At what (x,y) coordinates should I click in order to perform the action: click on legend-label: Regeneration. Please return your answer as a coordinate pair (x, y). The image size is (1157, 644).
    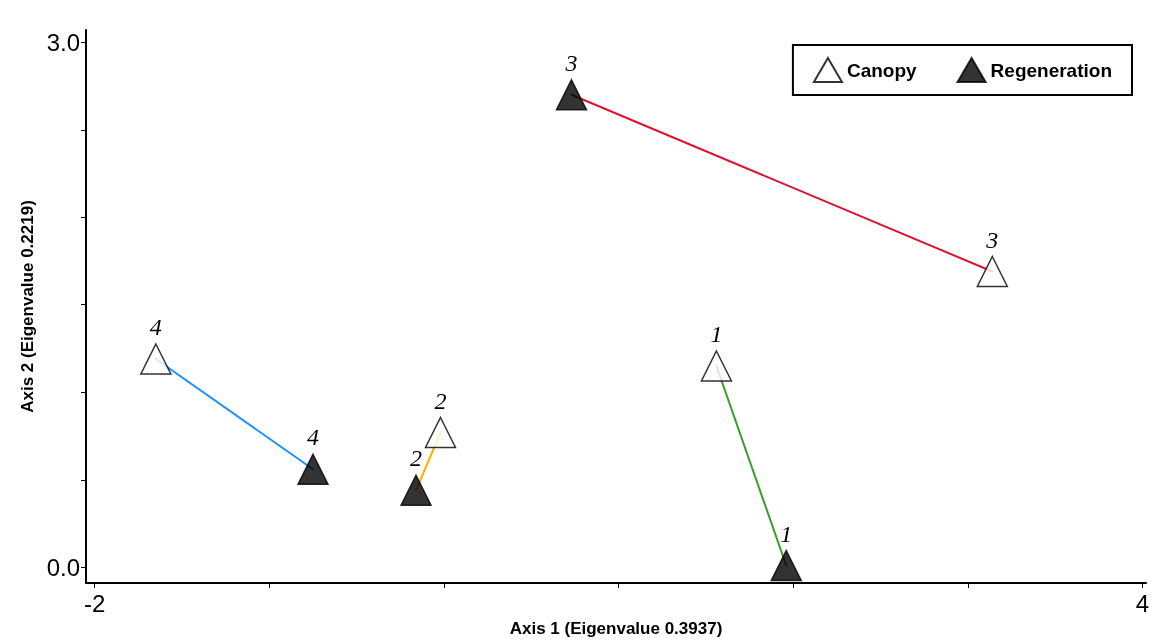
    Looking at the image, I should click on (1051, 70).